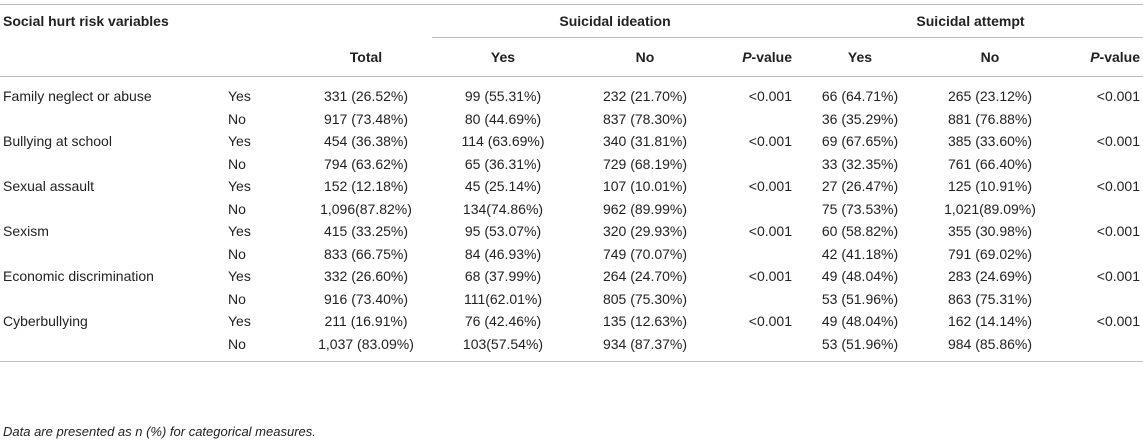 This screenshot has width=1143, height=442. Describe the element at coordinates (366, 118) in the screenshot. I see `cell-total: 917 (73.48%)` at that location.